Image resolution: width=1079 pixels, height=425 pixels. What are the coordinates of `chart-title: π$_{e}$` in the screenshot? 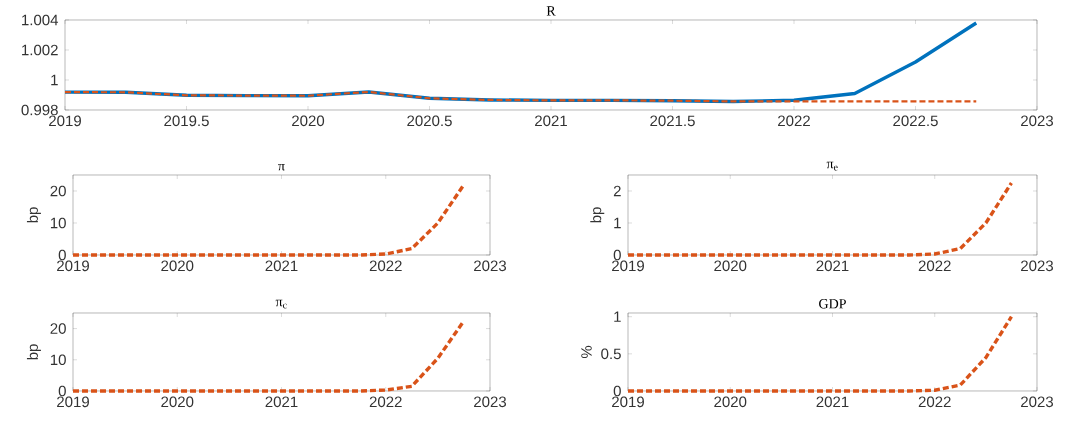 It's located at (832, 166).